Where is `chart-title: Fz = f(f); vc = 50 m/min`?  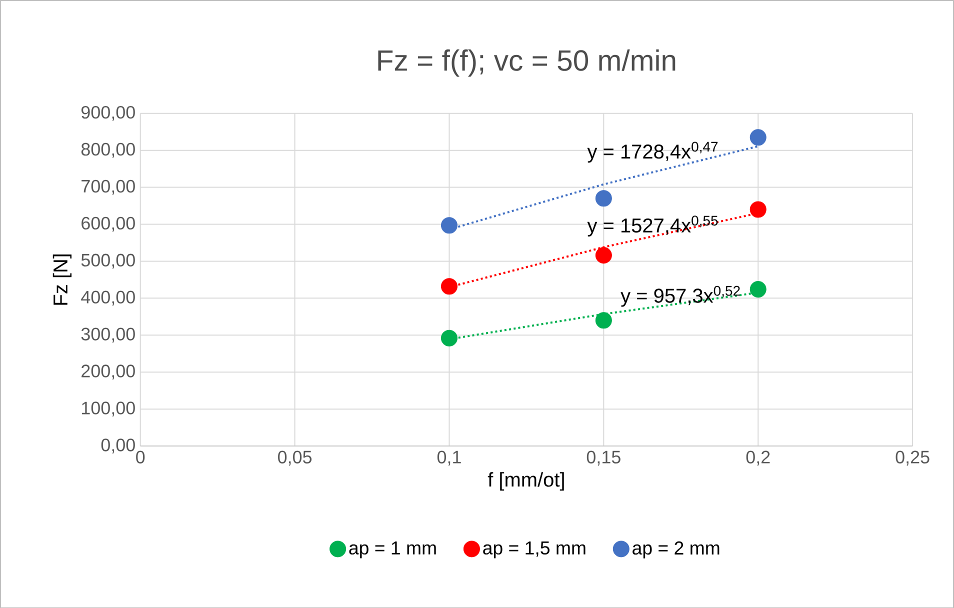
chart-title: Fz = f(f); vc = 50 m/min is located at coordinates (527, 63).